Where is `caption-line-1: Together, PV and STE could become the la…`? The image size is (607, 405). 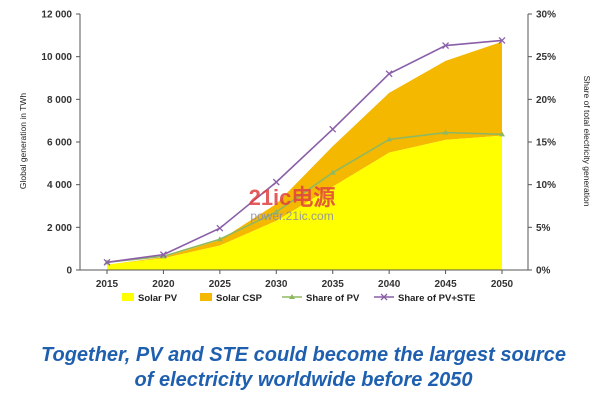
caption-line-1: Together, PV and STE could become the la… is located at coordinates (303, 355).